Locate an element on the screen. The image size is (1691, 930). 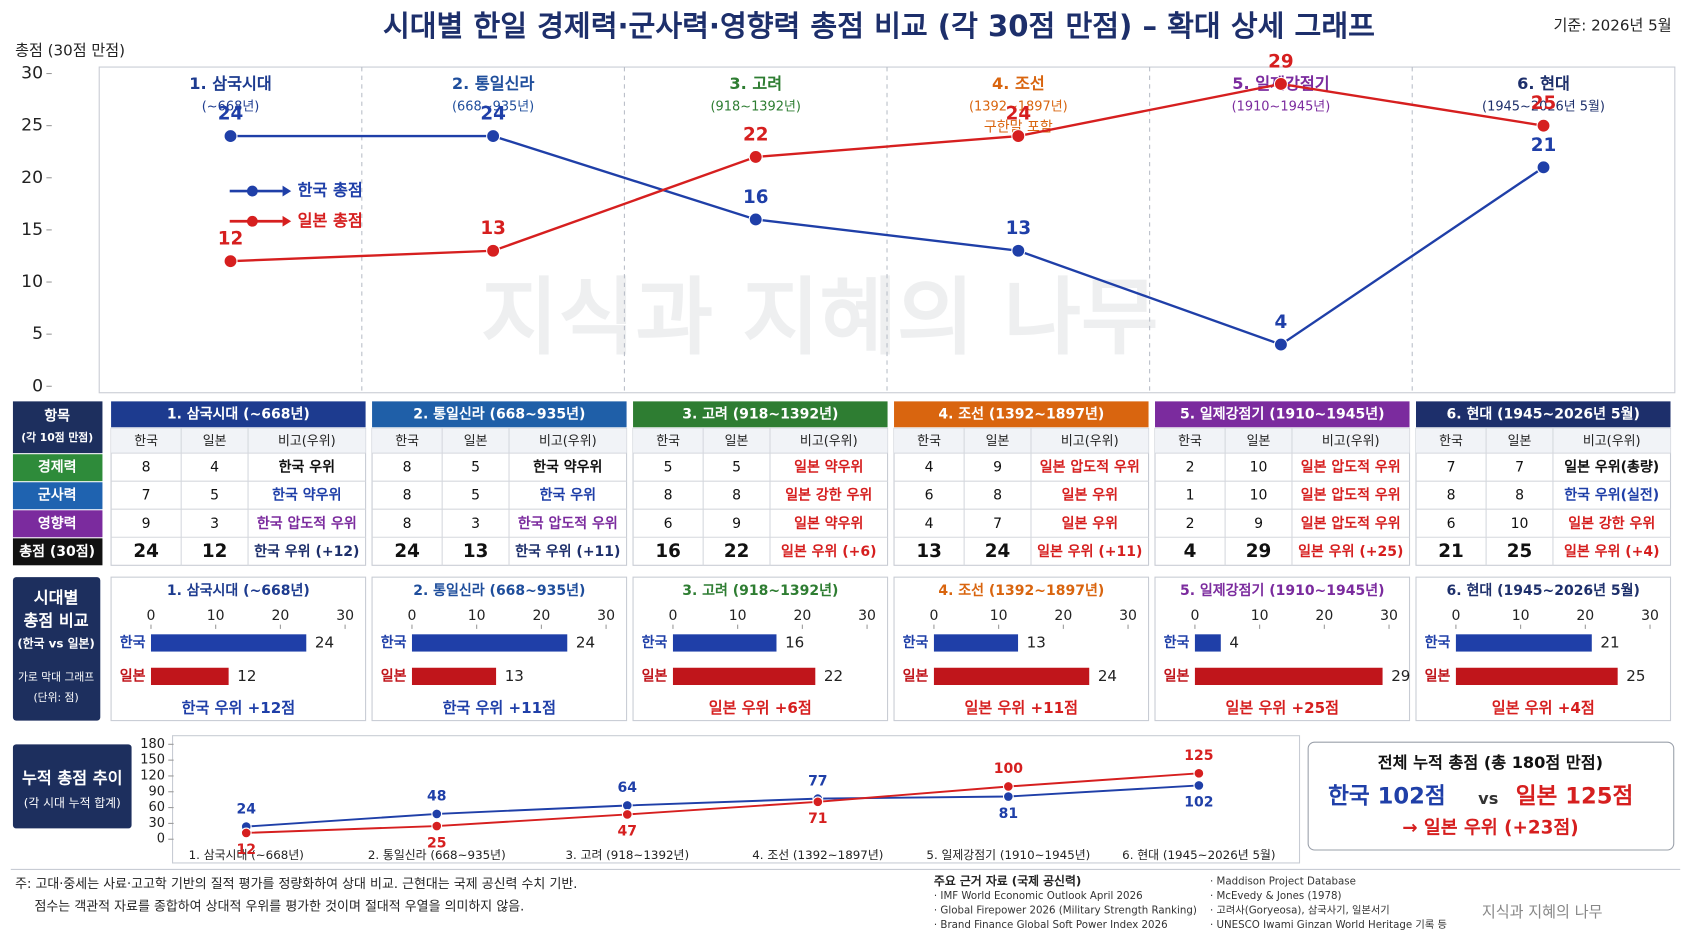
data-label: 102 is located at coordinates (1198, 803).